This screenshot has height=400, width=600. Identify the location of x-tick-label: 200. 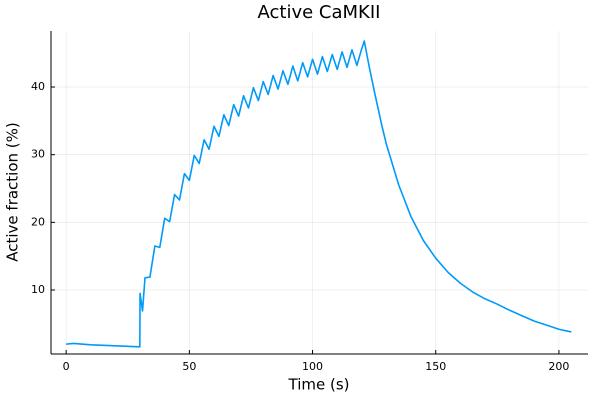
(558, 366).